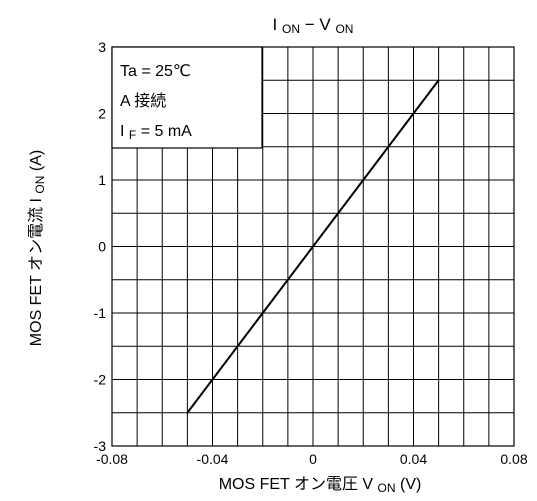 This screenshot has width=537, height=501. Describe the element at coordinates (410, 484) in the screenshot. I see `x-axis-label-unit: (V)` at that location.